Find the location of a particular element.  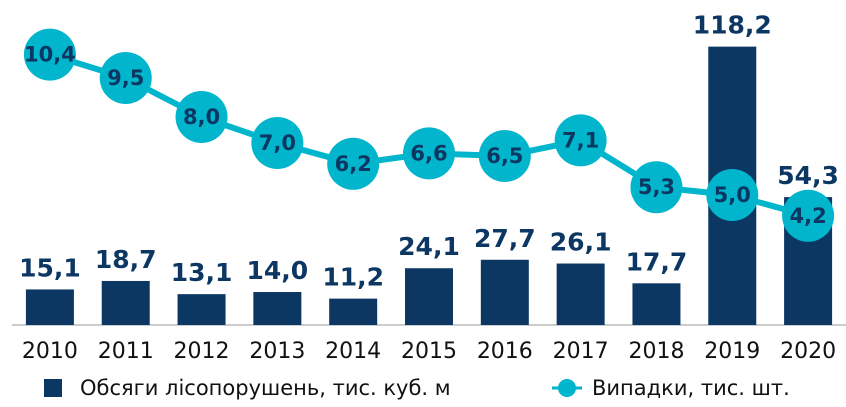

bar-value-label: 118,2 is located at coordinates (732, 25).